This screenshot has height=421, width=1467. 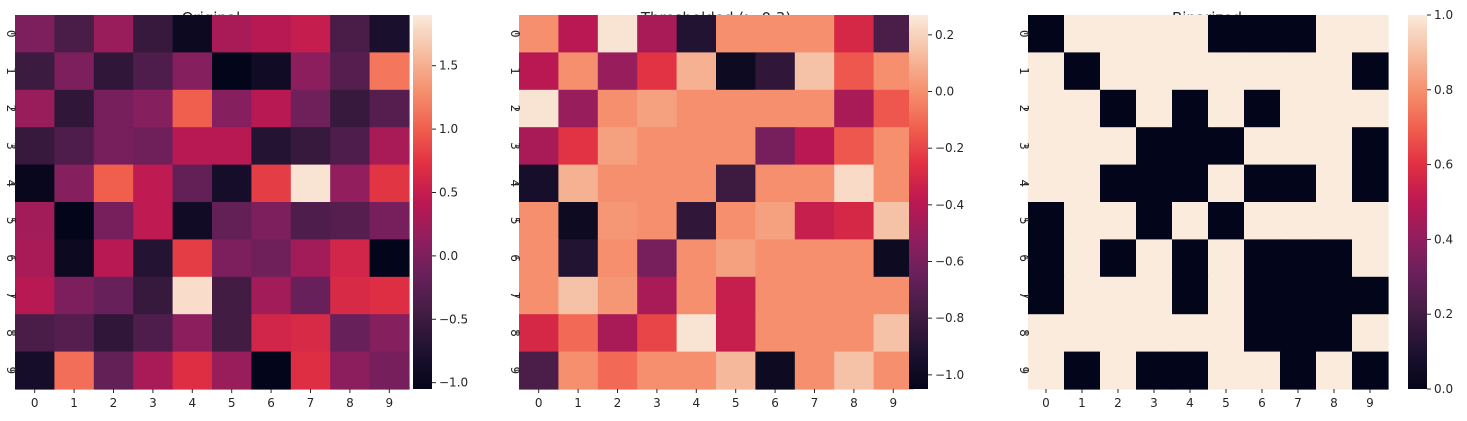 I want to click on heatmap-cell-r9-c4, so click(x=1190, y=370).